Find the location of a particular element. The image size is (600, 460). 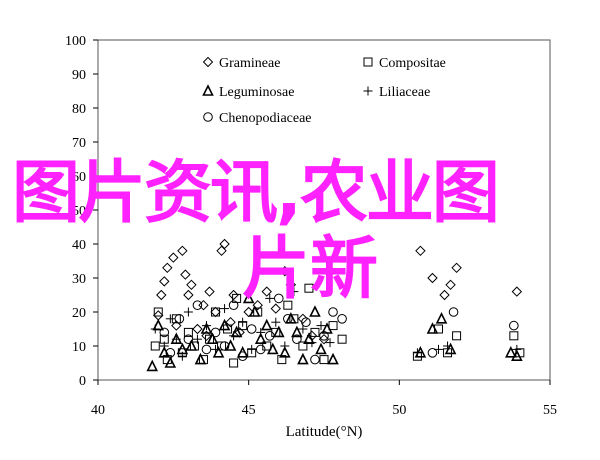

legend-label-gramineae: Gramineae is located at coordinates (249, 63).